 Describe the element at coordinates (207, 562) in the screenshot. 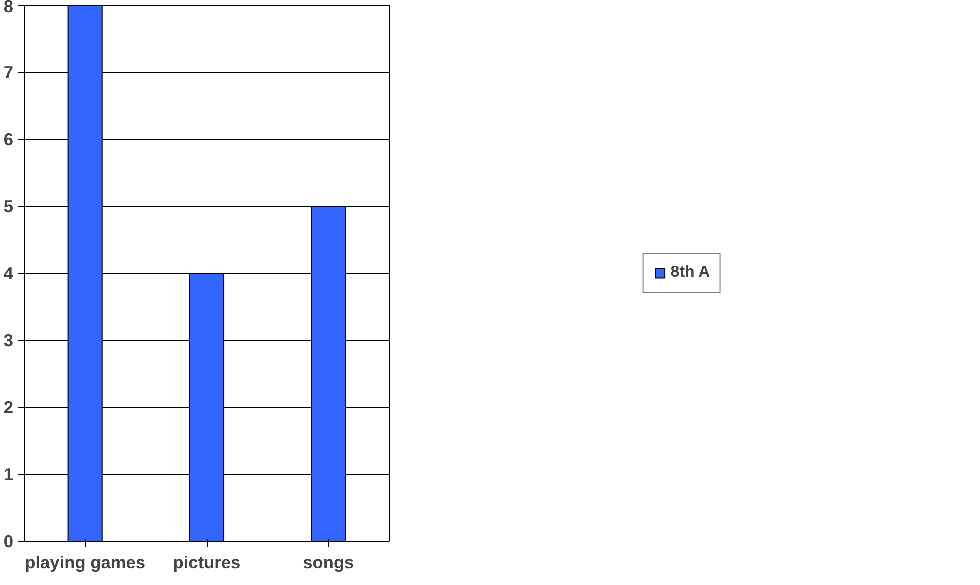

I see `x-tick-label: pictures` at that location.